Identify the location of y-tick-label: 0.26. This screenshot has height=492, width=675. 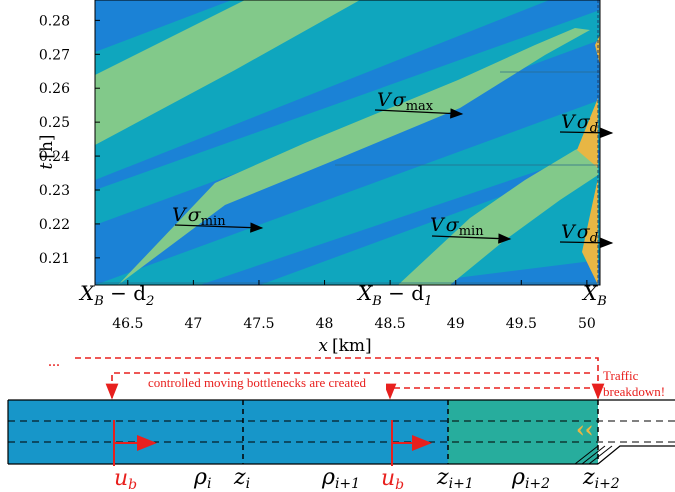
(54, 89).